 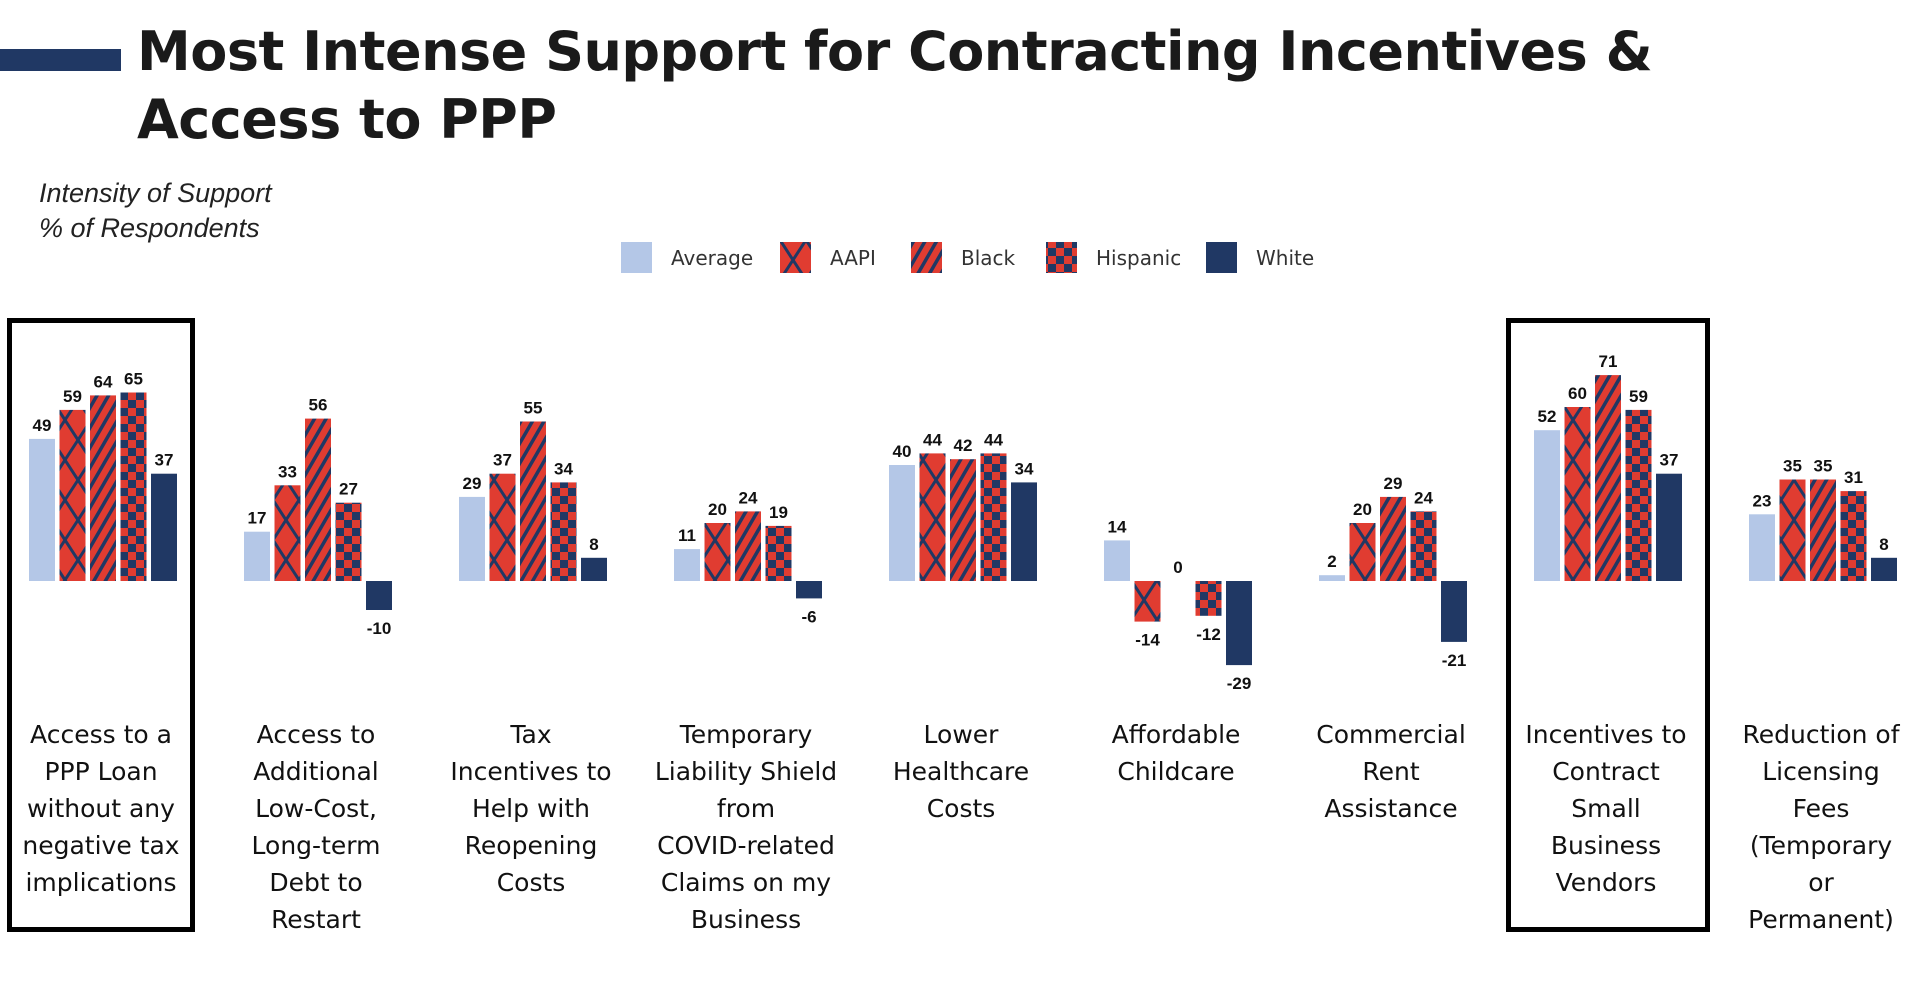 What do you see at coordinates (1454, 660) in the screenshot?
I see `data-label: -21` at bounding box center [1454, 660].